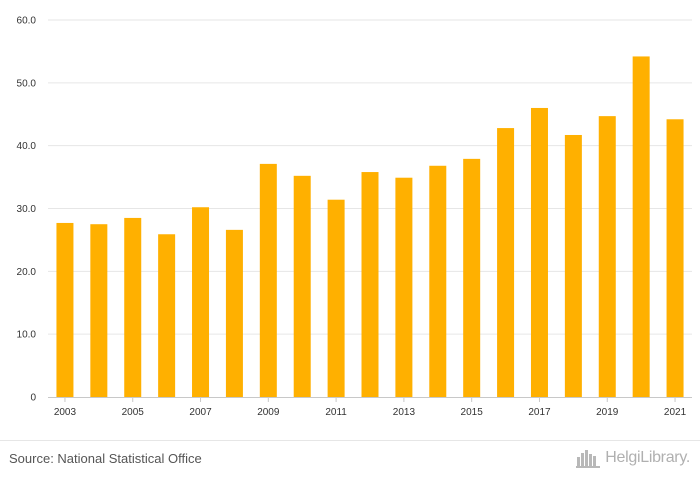  What do you see at coordinates (607, 256) in the screenshot?
I see `bar-2019` at bounding box center [607, 256].